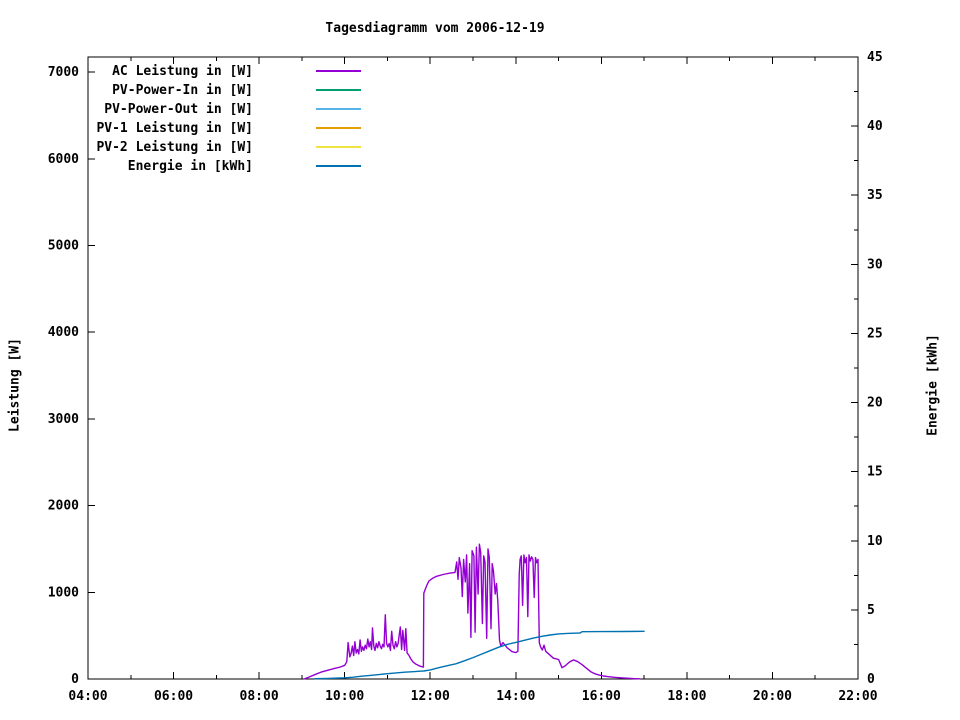 This screenshot has height=720, width=960. Describe the element at coordinates (182, 71) in the screenshot. I see `legend-item-label: AC Leistung in [W]` at that location.